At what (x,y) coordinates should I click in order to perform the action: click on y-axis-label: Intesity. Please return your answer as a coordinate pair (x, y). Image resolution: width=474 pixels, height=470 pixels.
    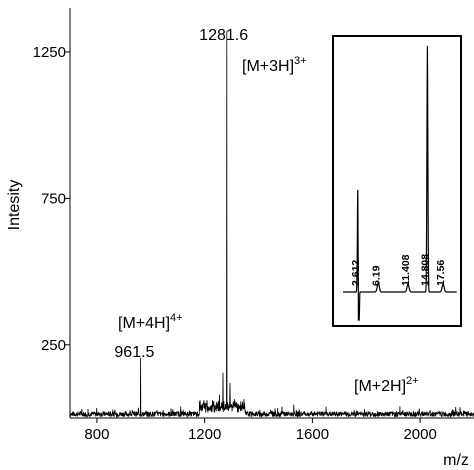
    Looking at the image, I should click on (14, 205).